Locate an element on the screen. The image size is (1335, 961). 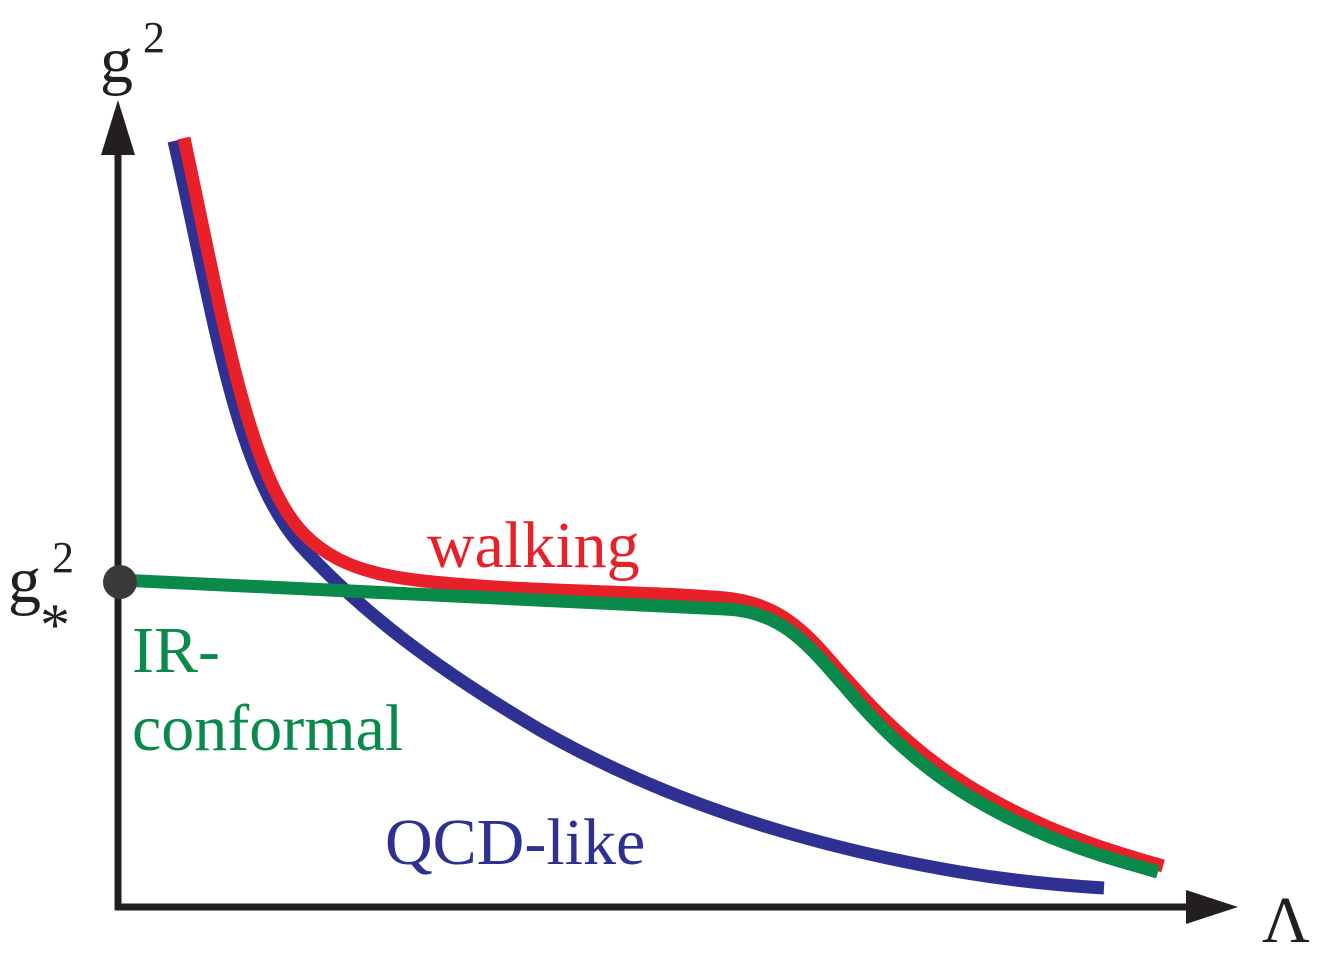
fixed-point-label-sup: 2 is located at coordinates (63, 557).